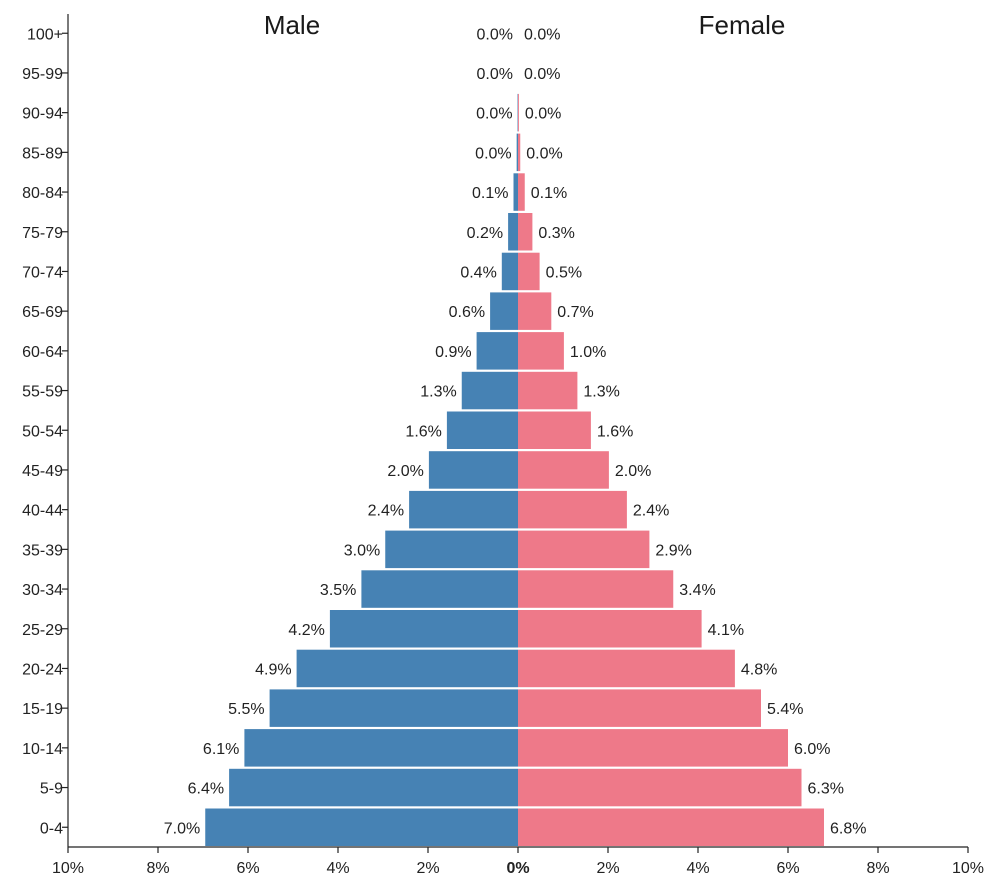 The image size is (988, 883). What do you see at coordinates (42, 114) in the screenshot?
I see `age-group-label: 90-94` at bounding box center [42, 114].